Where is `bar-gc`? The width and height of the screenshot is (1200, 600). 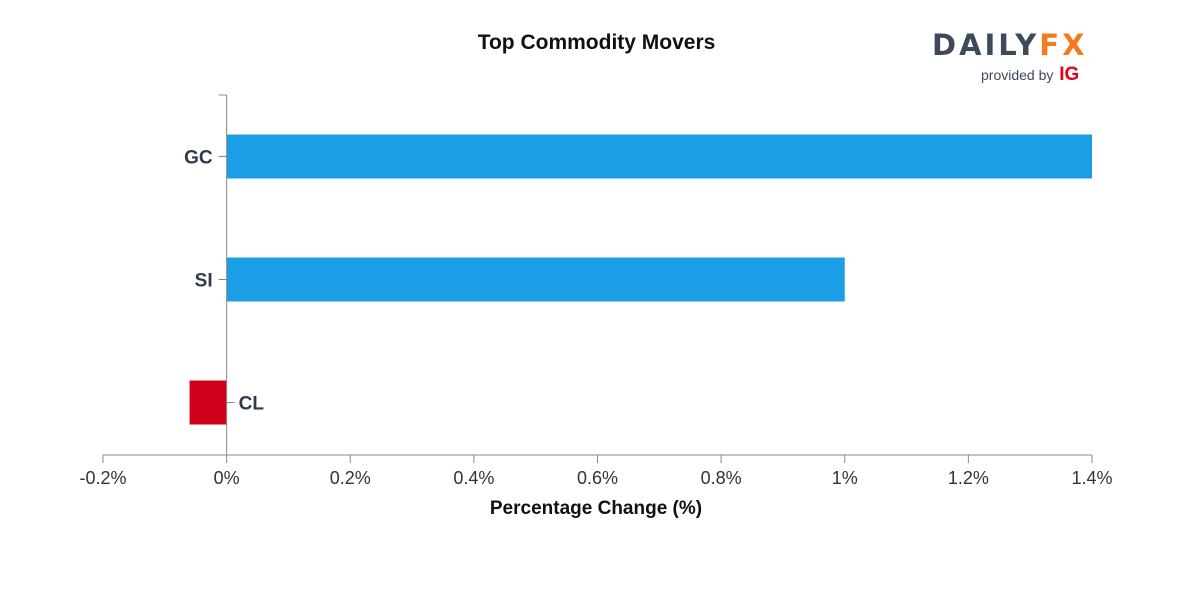
bar-gc is located at coordinates (659, 156).